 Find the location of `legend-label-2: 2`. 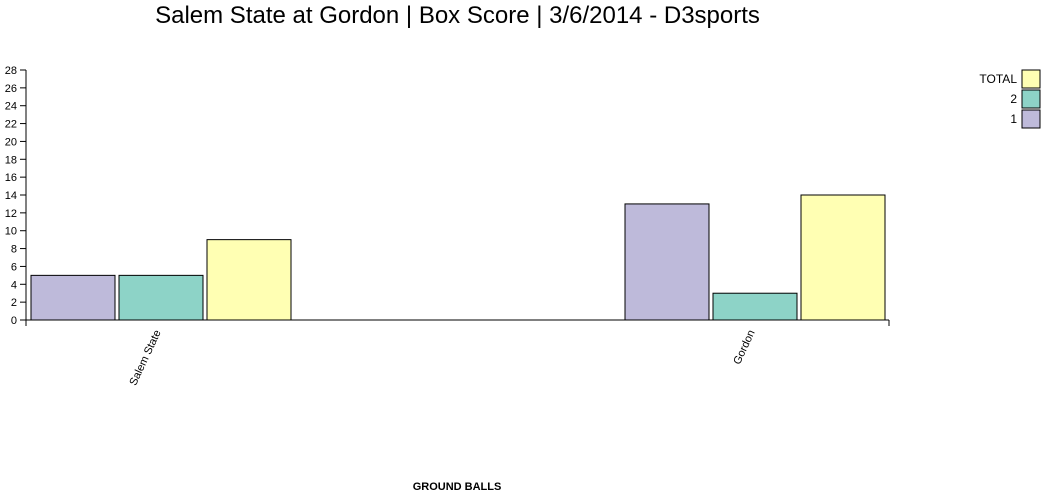

legend-label-2: 2 is located at coordinates (1013, 99).